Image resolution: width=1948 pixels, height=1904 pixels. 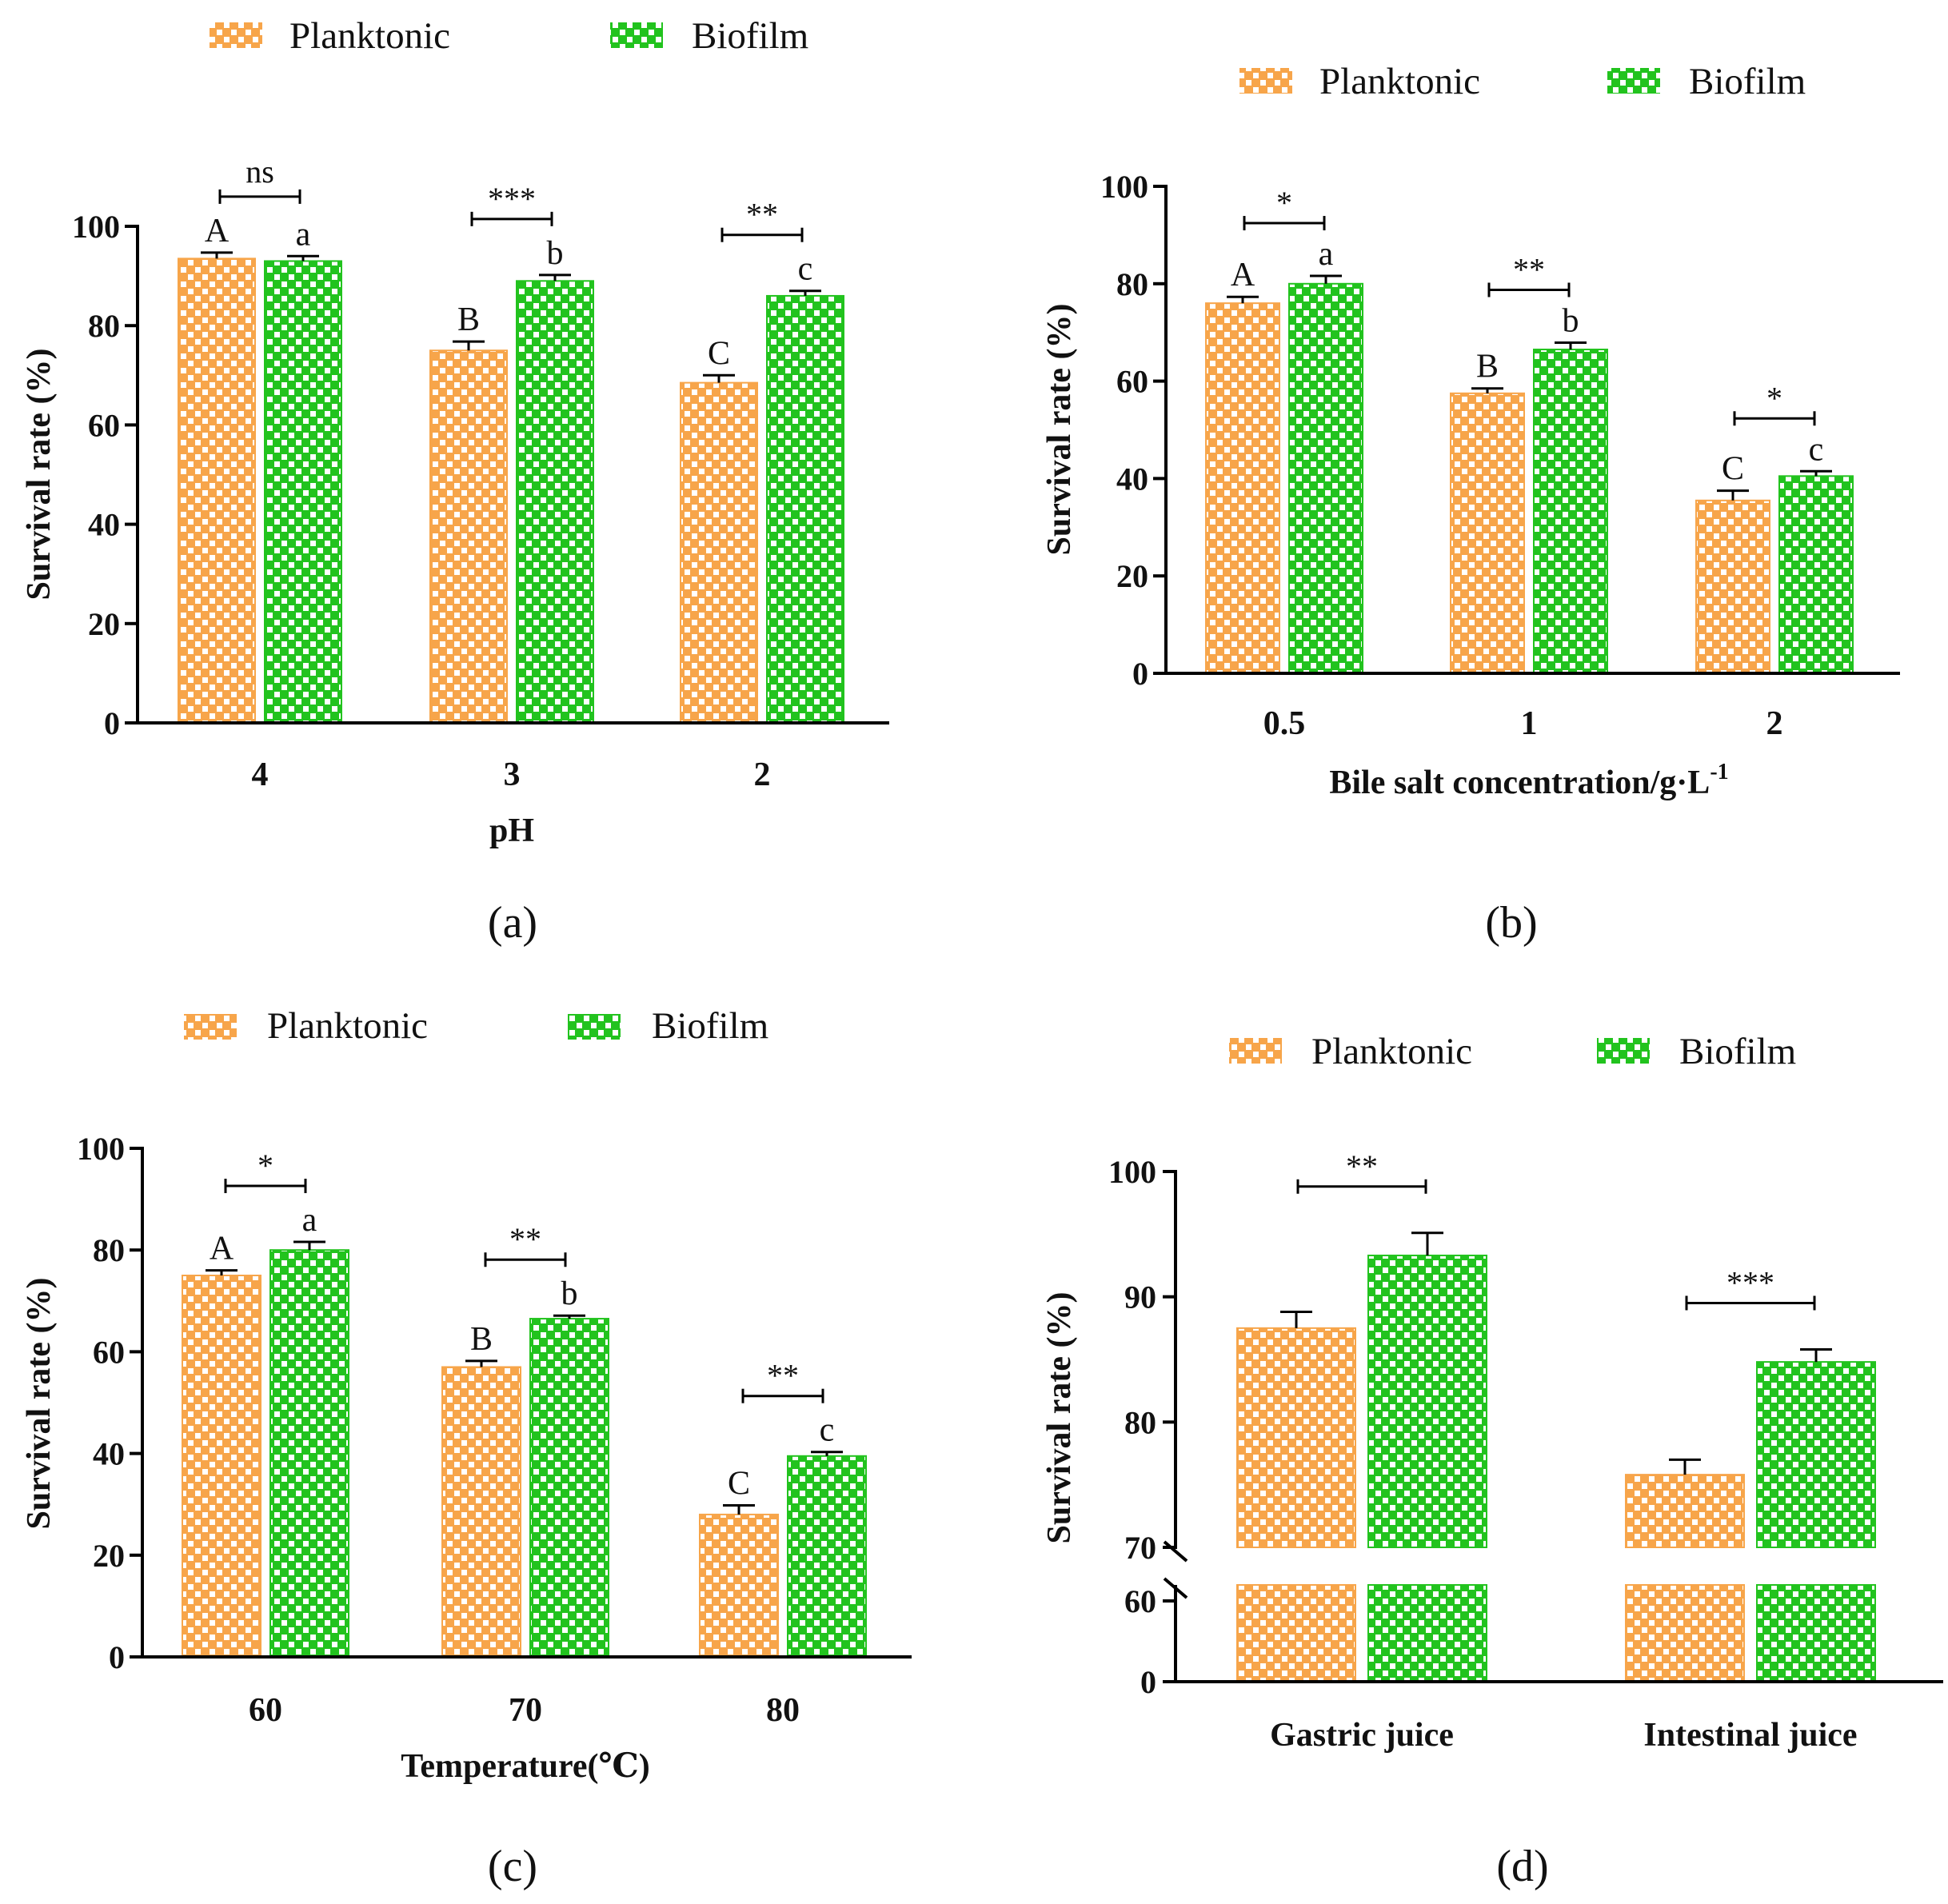 I want to click on x-tick-label: Intestinal juice, so click(x=1750, y=1735).